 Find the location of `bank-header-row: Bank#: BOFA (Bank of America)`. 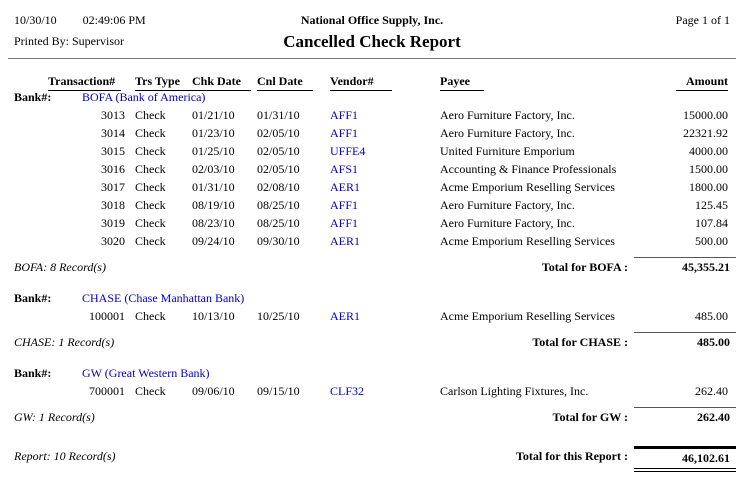

bank-header-row: Bank#: BOFA (Bank of America) is located at coordinates (372, 99).